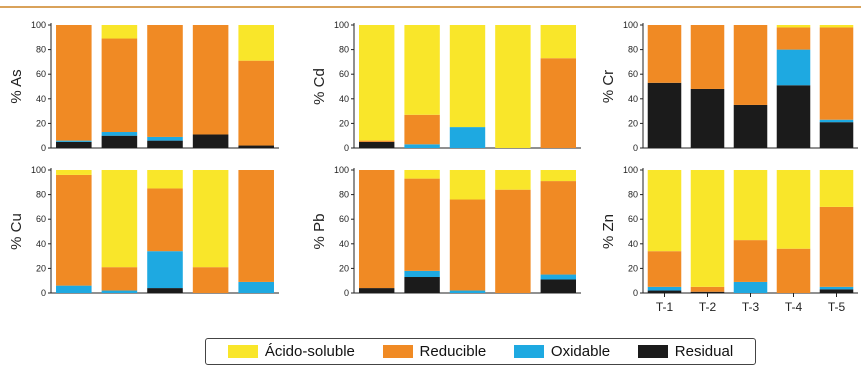 The image size is (861, 367). I want to click on legend-label-acido-soluble: Ácido-soluble, so click(309, 351).